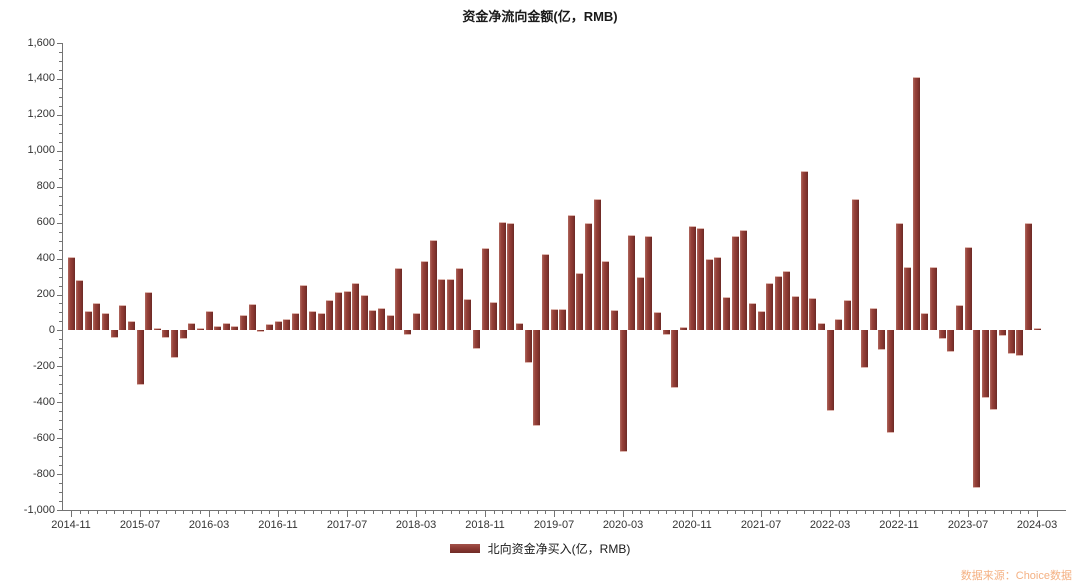 This screenshot has height=585, width=1080. What do you see at coordinates (45, 186) in the screenshot?
I see `y-axis-label: 800` at bounding box center [45, 186].